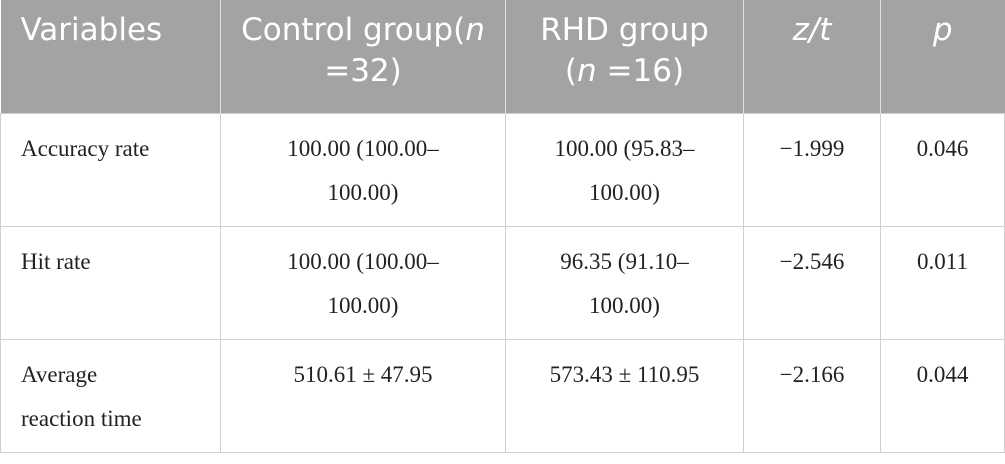 Image resolution: width=1005 pixels, height=464 pixels. I want to click on table-cell: −2.166, so click(812, 395).